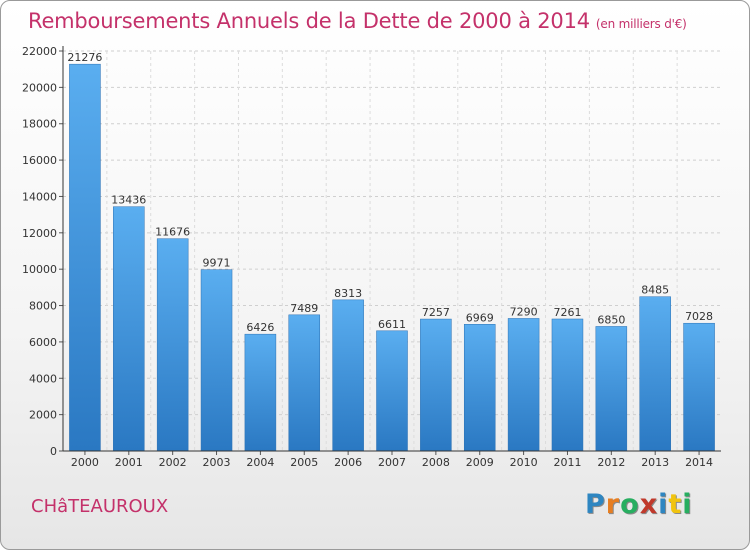 This screenshot has width=750, height=550. Describe the element at coordinates (613, 504) in the screenshot. I see `brand-letter: r` at that location.